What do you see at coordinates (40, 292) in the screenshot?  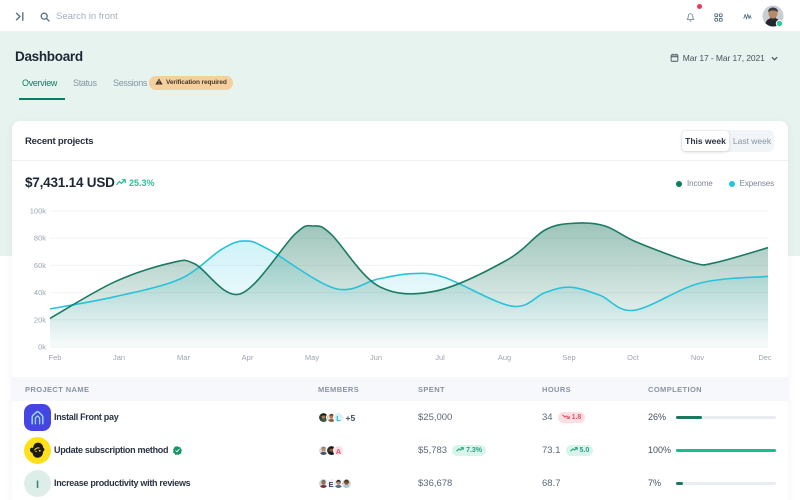 I see `svg-text: 40k` at bounding box center [40, 292].